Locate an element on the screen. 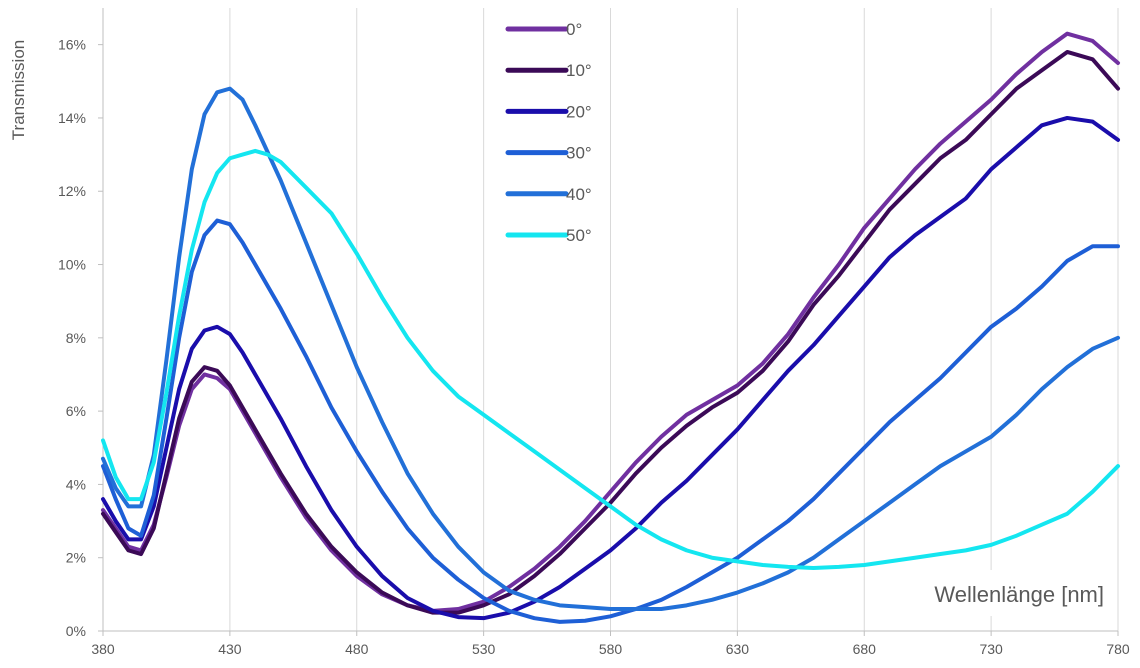  x-tick-label: 430 is located at coordinates (230, 649).